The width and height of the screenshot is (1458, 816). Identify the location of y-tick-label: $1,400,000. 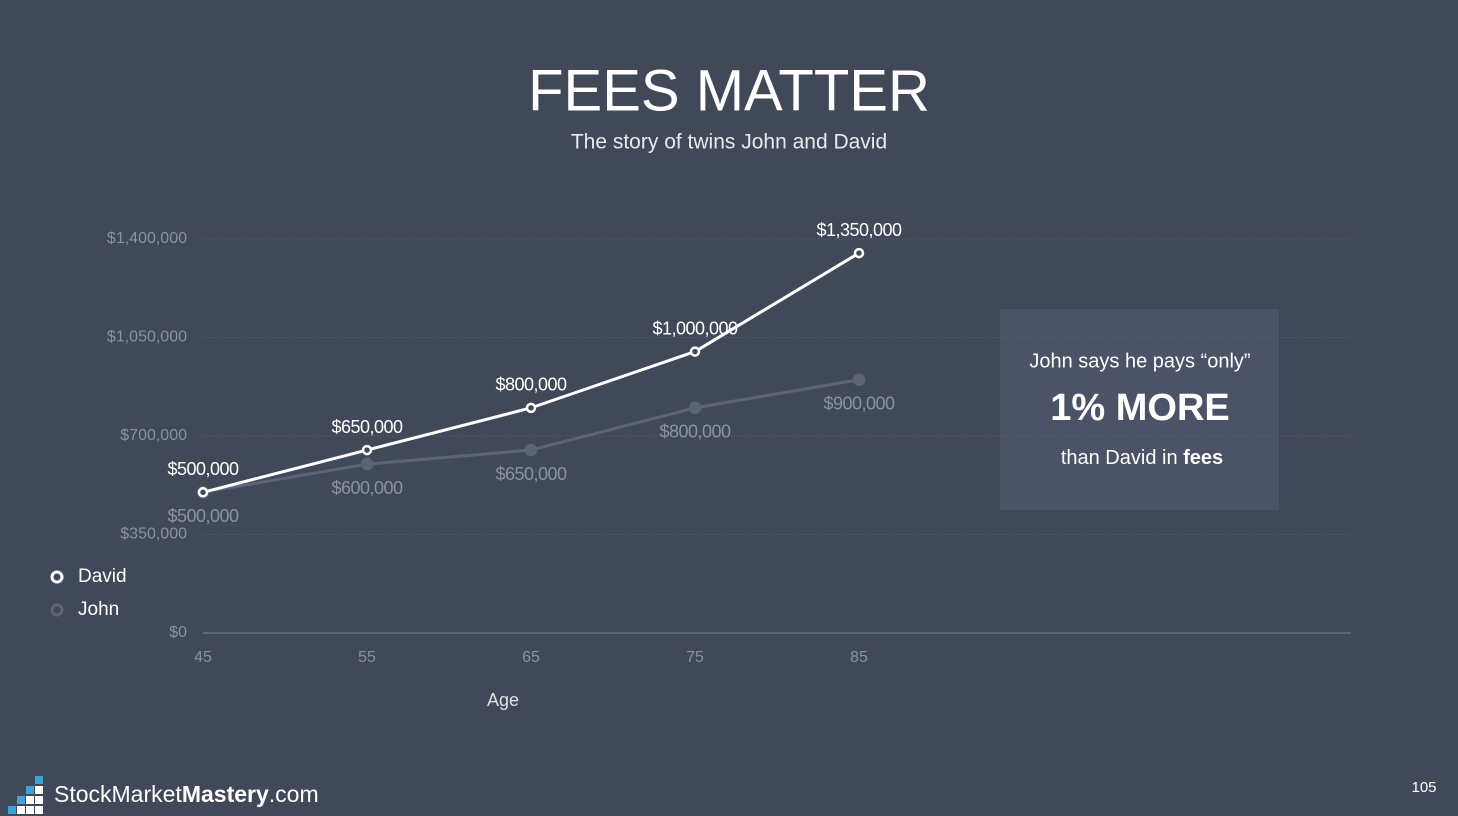
(147, 238).